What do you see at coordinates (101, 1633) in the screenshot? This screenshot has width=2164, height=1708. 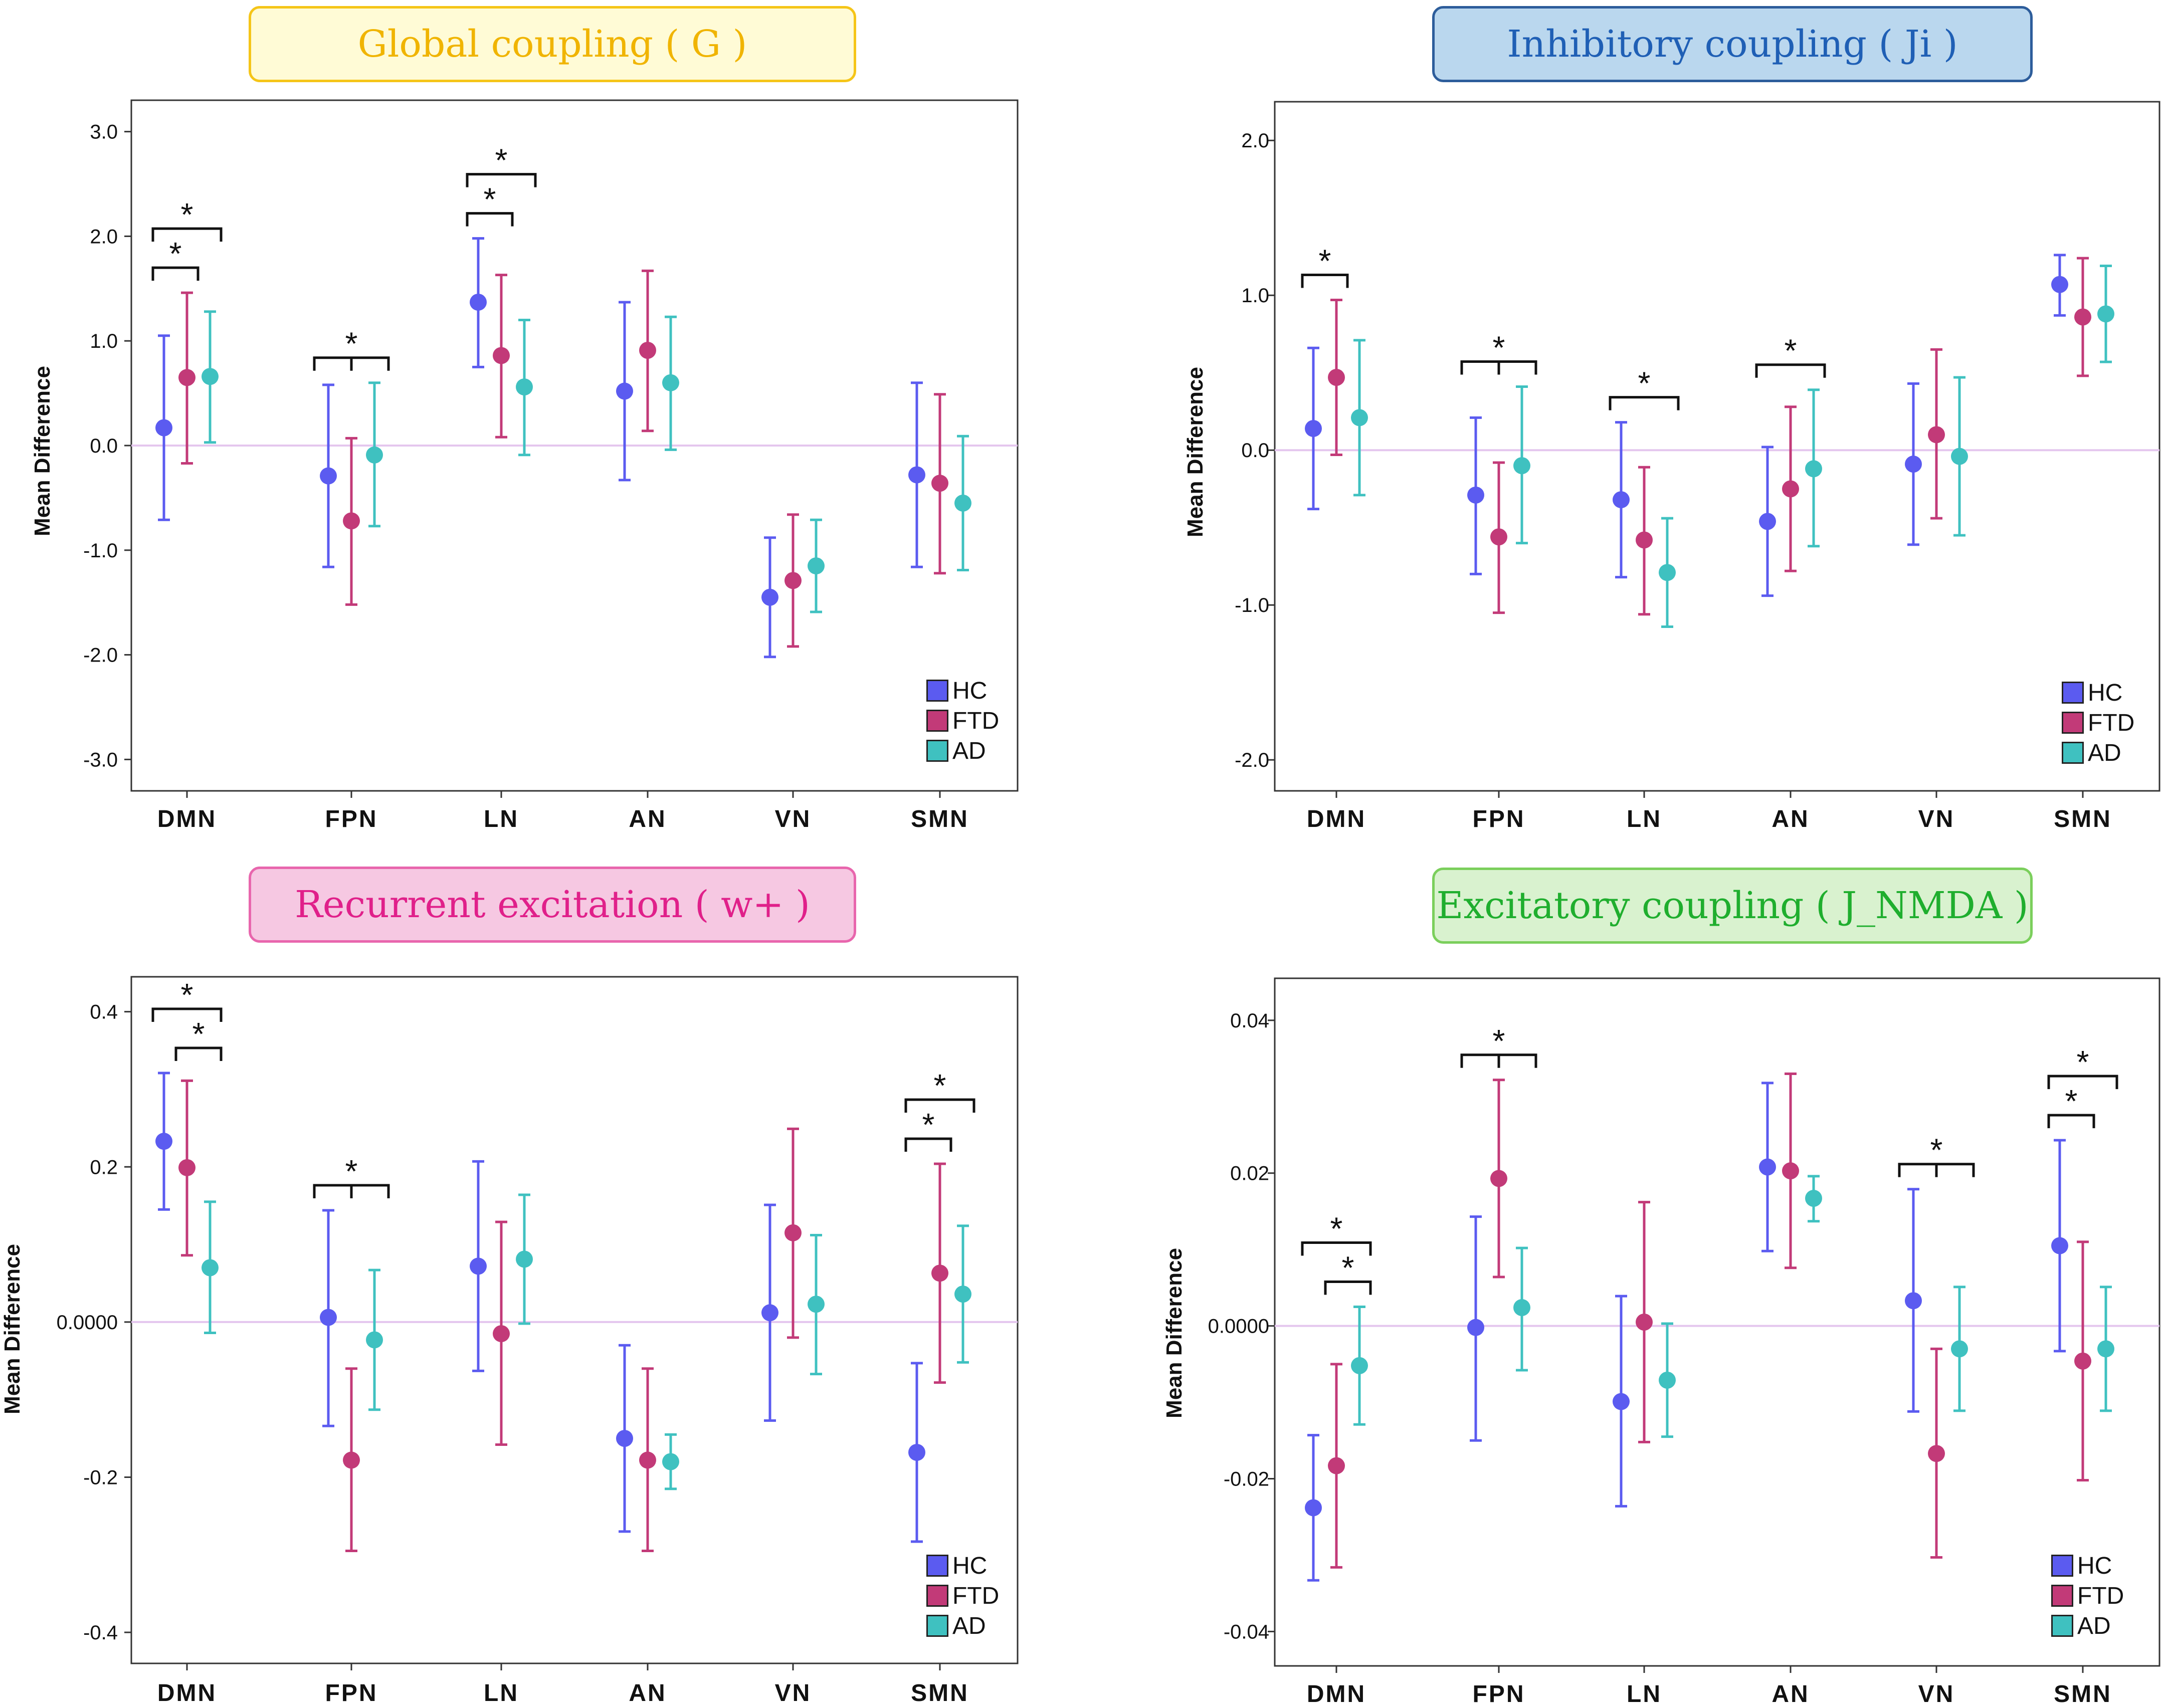 I see `y-tick-label: -0.4` at bounding box center [101, 1633].